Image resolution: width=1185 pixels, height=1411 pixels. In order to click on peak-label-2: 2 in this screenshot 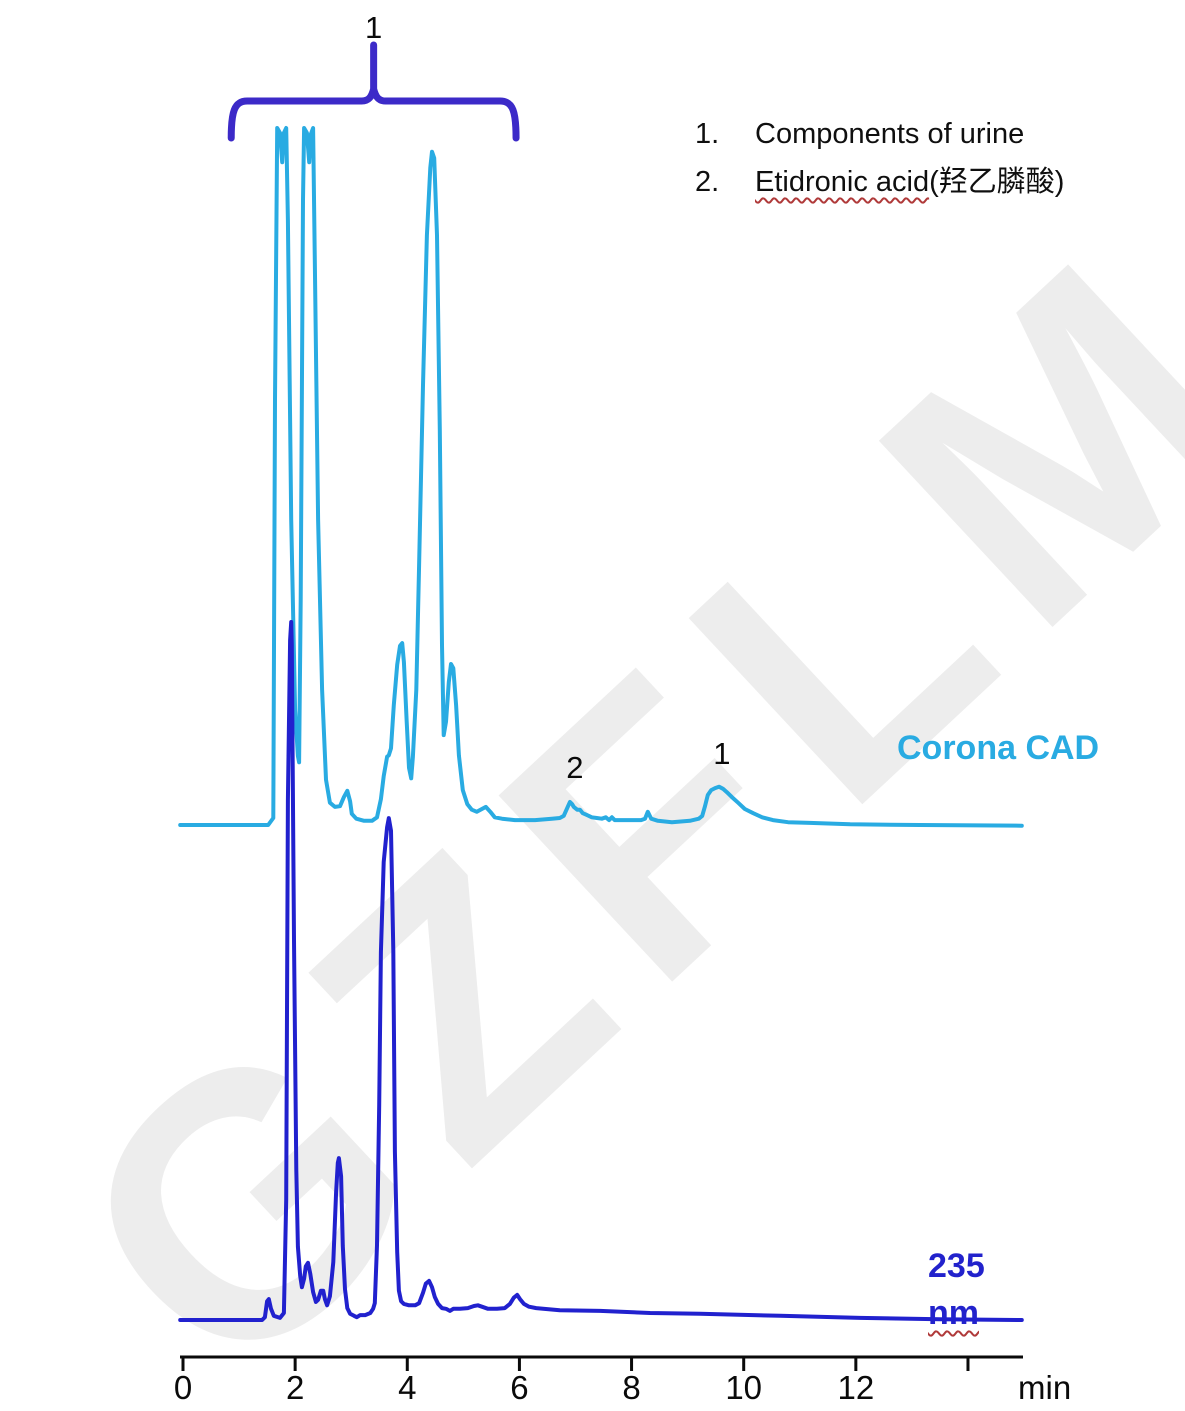, I will do `click(574, 767)`.